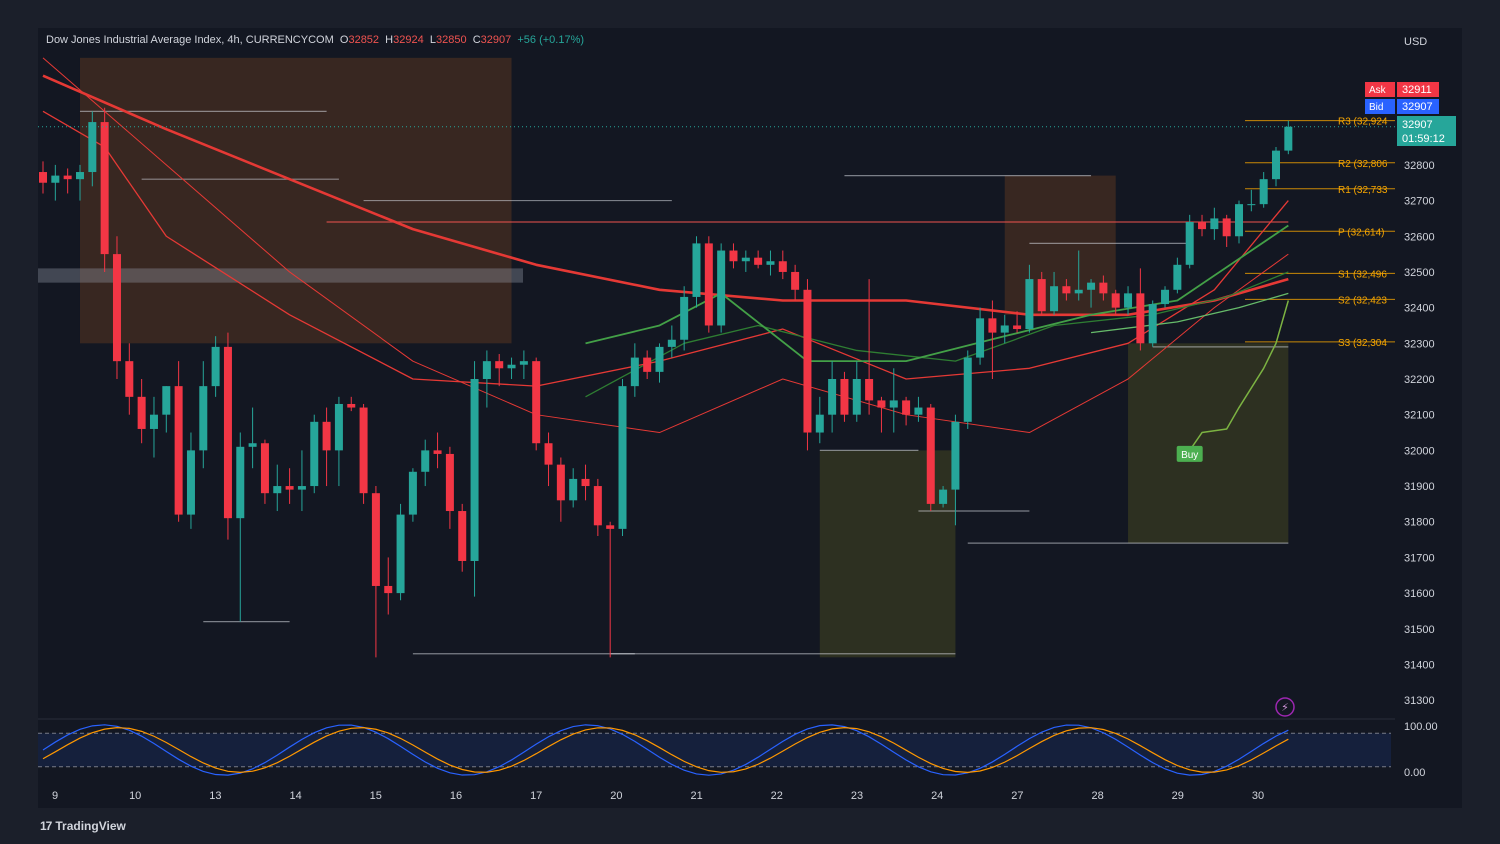  I want to click on resistance-band, so click(280, 275).